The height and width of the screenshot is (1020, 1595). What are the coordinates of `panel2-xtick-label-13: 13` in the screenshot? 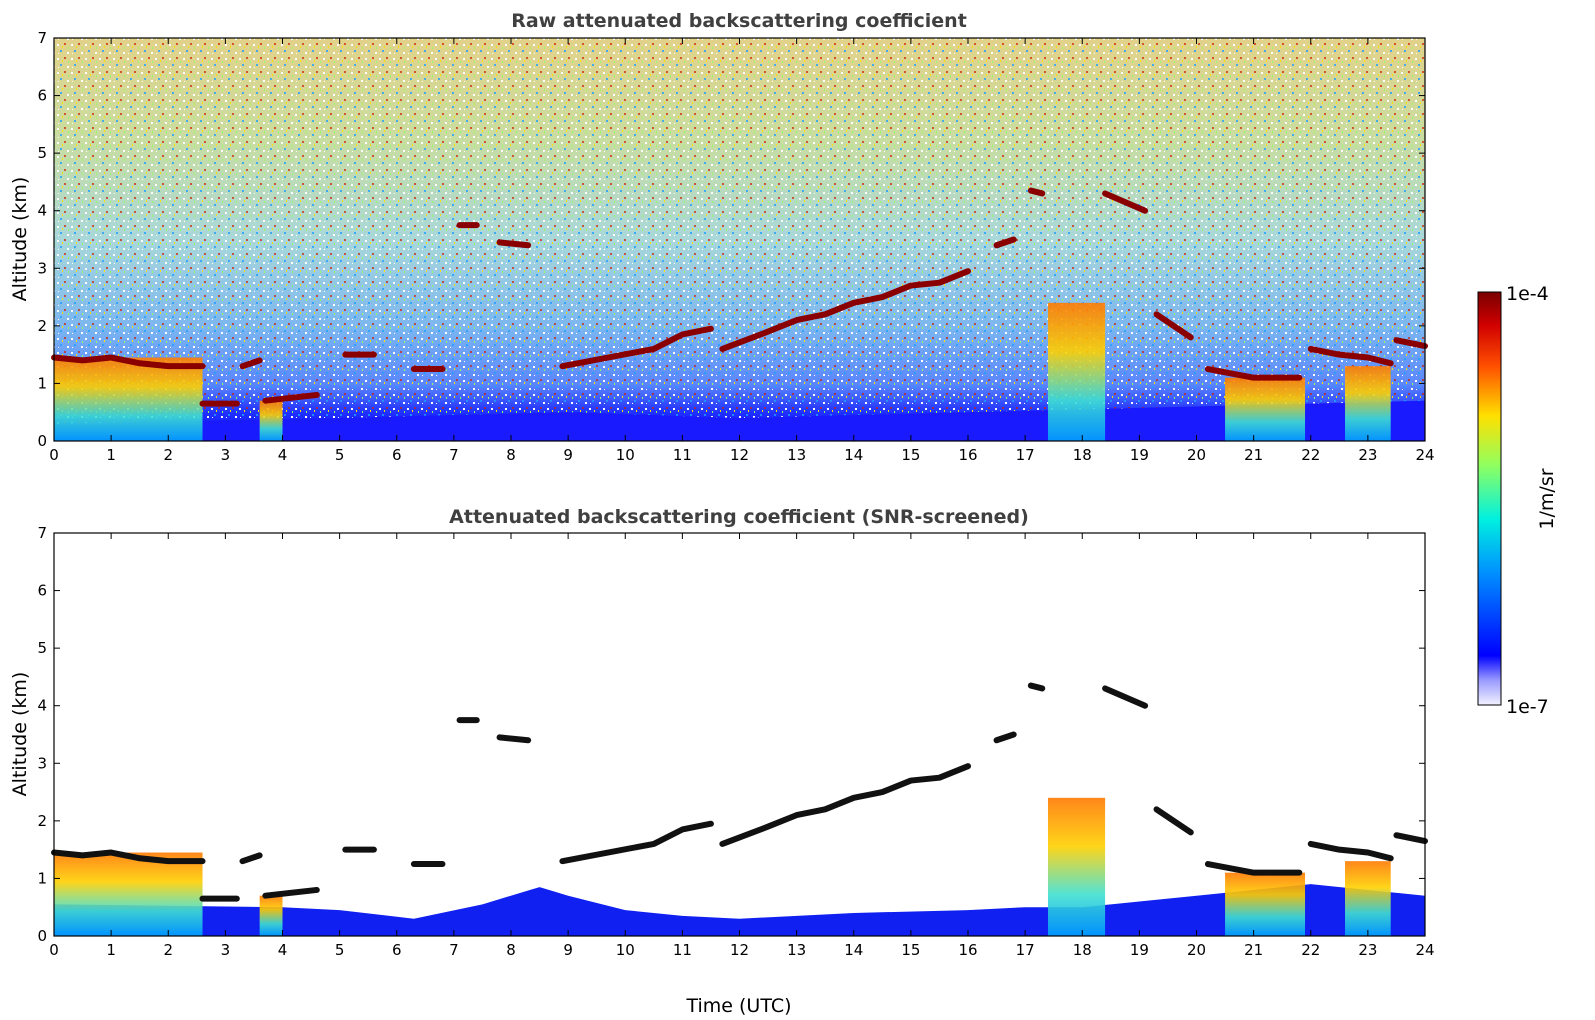 It's located at (796, 950).